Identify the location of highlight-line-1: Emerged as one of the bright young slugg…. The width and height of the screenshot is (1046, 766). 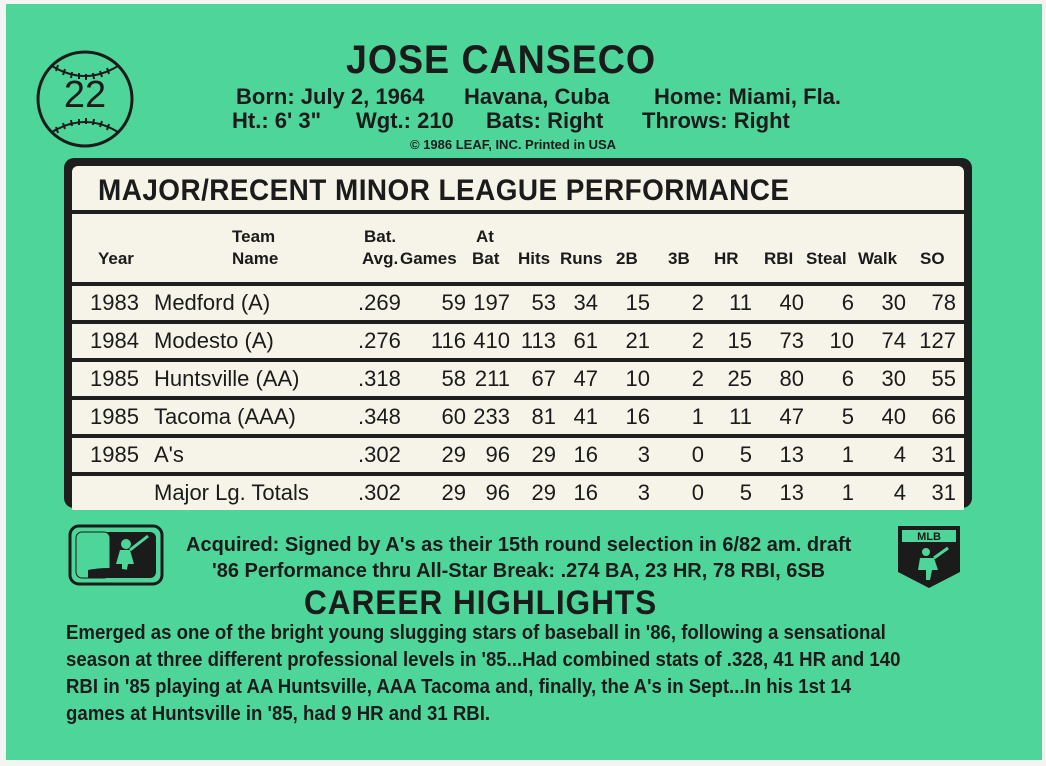
(476, 633).